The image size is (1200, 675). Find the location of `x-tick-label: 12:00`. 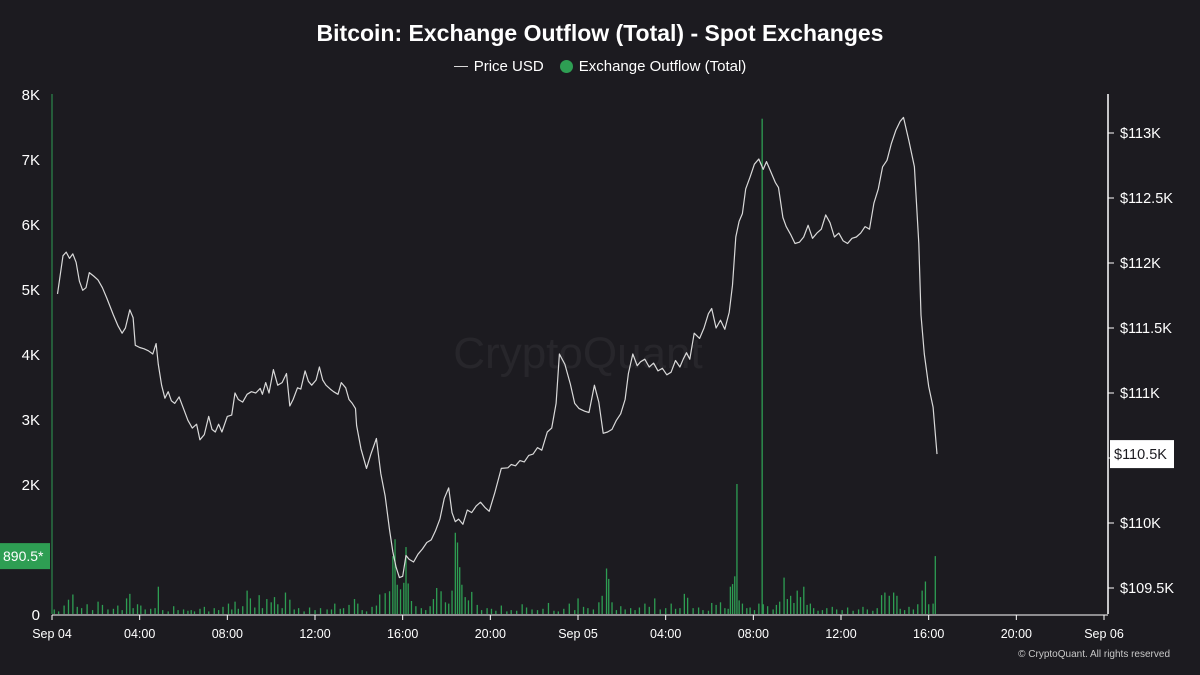

x-tick-label: 12:00 is located at coordinates (314, 634).